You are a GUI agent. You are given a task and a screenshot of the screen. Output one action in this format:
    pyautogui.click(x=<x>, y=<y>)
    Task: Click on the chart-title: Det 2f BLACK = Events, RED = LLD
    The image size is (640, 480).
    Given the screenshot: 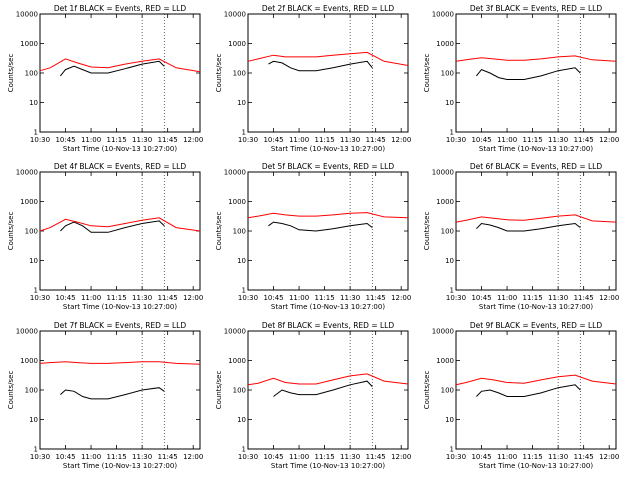 What is the action you would take?
    pyautogui.click(x=328, y=8)
    